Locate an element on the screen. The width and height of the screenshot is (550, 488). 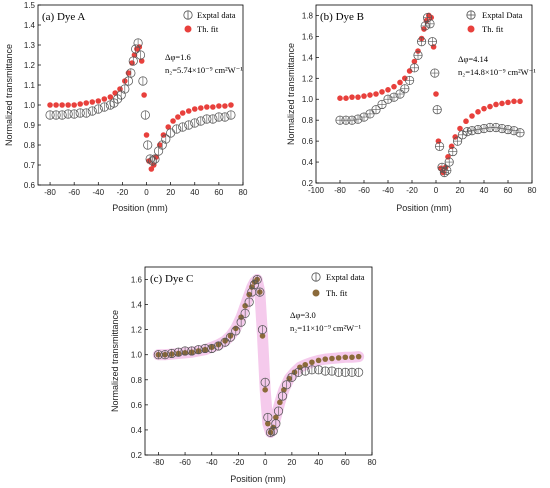
panel-b-ytick-label: 1.4 is located at coordinates (308, 57).